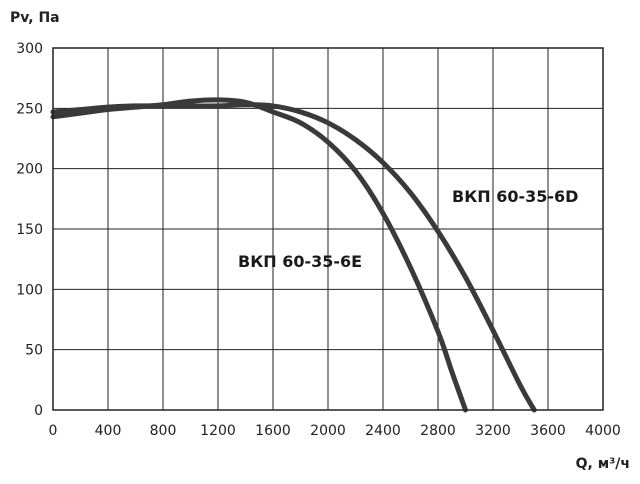 Image resolution: width=640 pixels, height=484 pixels. Describe the element at coordinates (29, 170) in the screenshot. I see `y-tick-label: 200` at that location.